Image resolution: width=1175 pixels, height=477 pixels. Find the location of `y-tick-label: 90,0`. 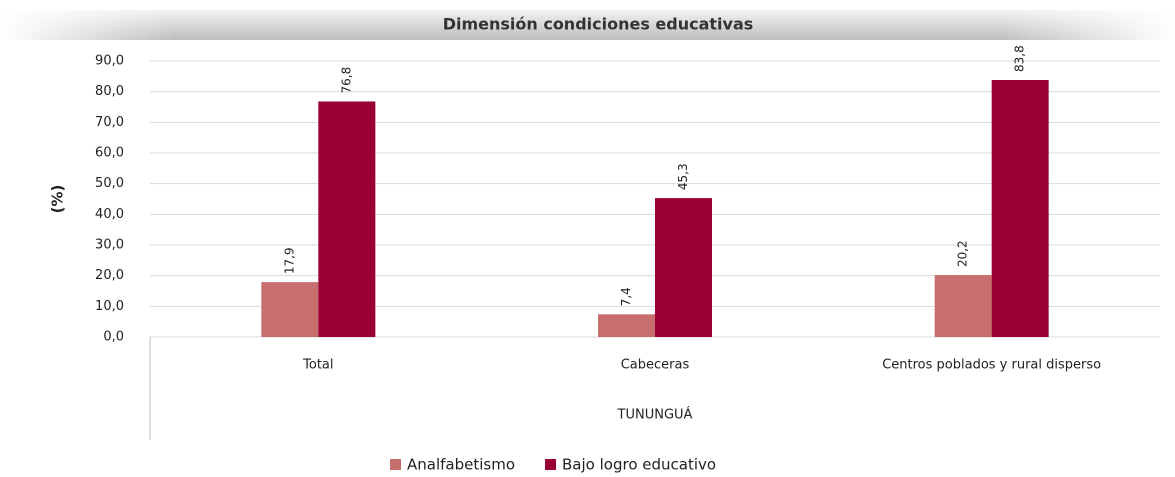

y-tick-label: 90,0 is located at coordinates (109, 61).